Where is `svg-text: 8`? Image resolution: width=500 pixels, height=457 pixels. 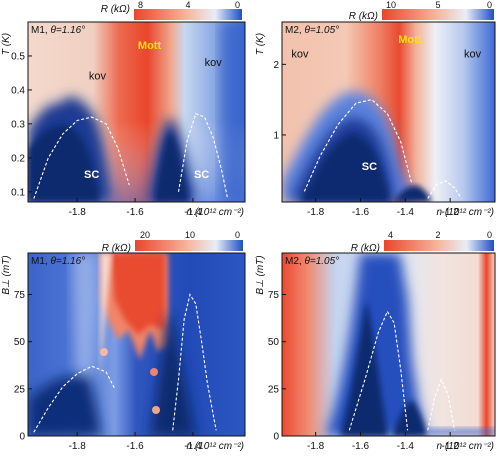 svg-text: 8 is located at coordinates (140, 5).